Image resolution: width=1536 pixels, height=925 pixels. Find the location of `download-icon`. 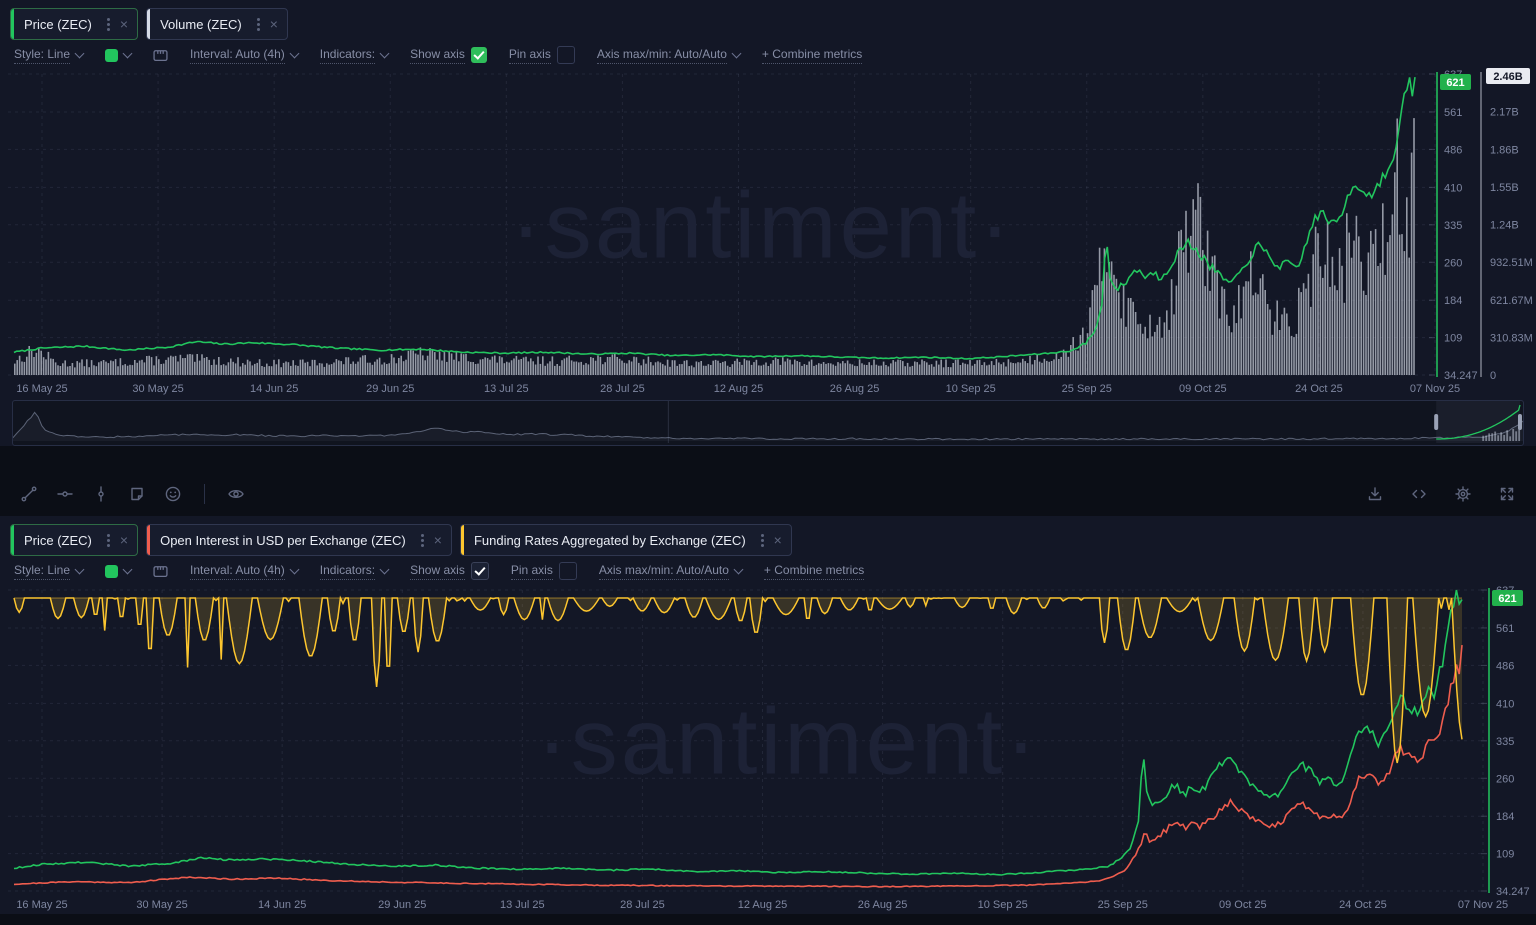

download-icon is located at coordinates (1375, 494).